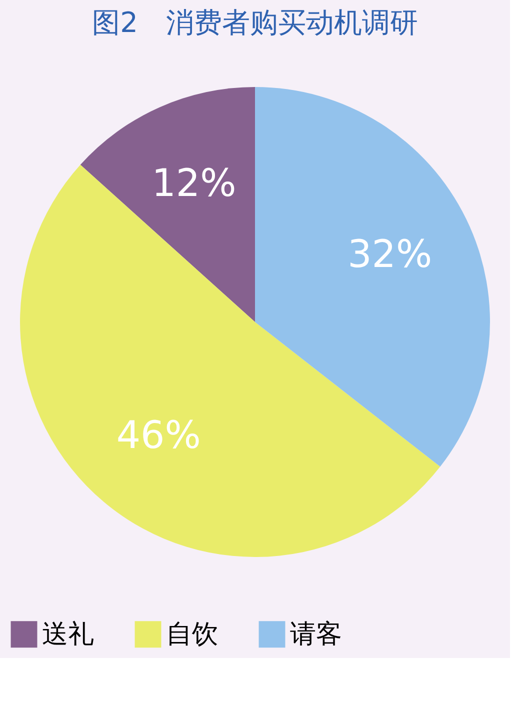 This screenshot has height=709, width=520. Describe the element at coordinates (390, 254) in the screenshot. I see `data-label: 32%` at that location.